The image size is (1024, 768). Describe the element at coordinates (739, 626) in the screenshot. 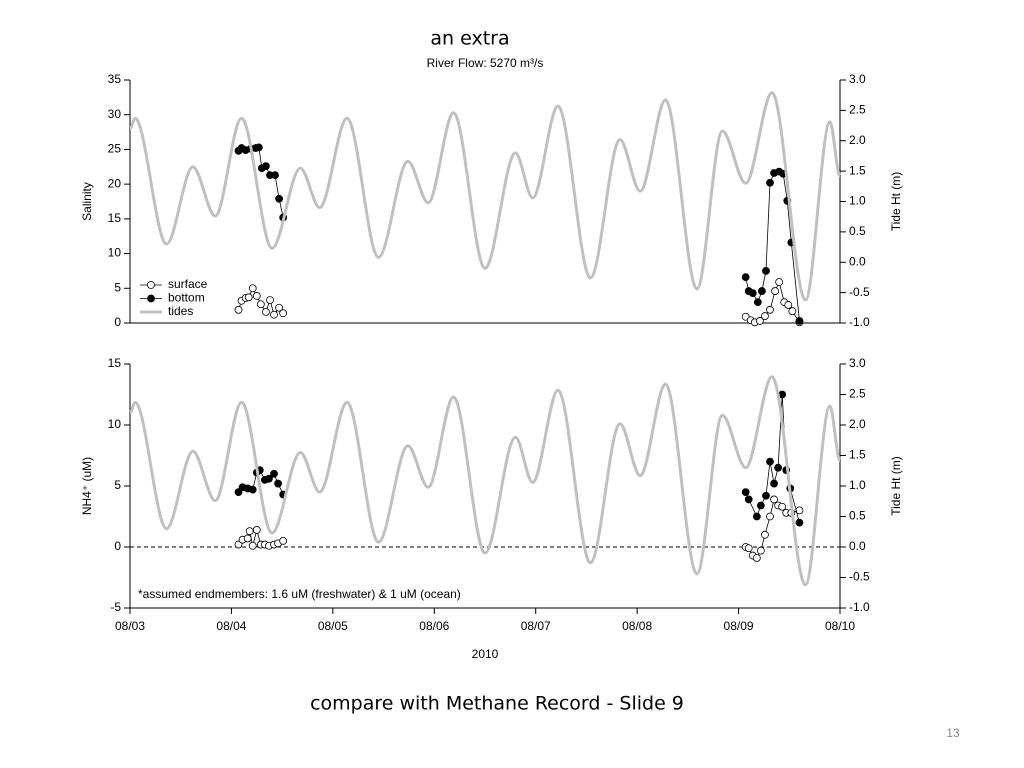

I see `x-tick-label: 08/09` at that location.